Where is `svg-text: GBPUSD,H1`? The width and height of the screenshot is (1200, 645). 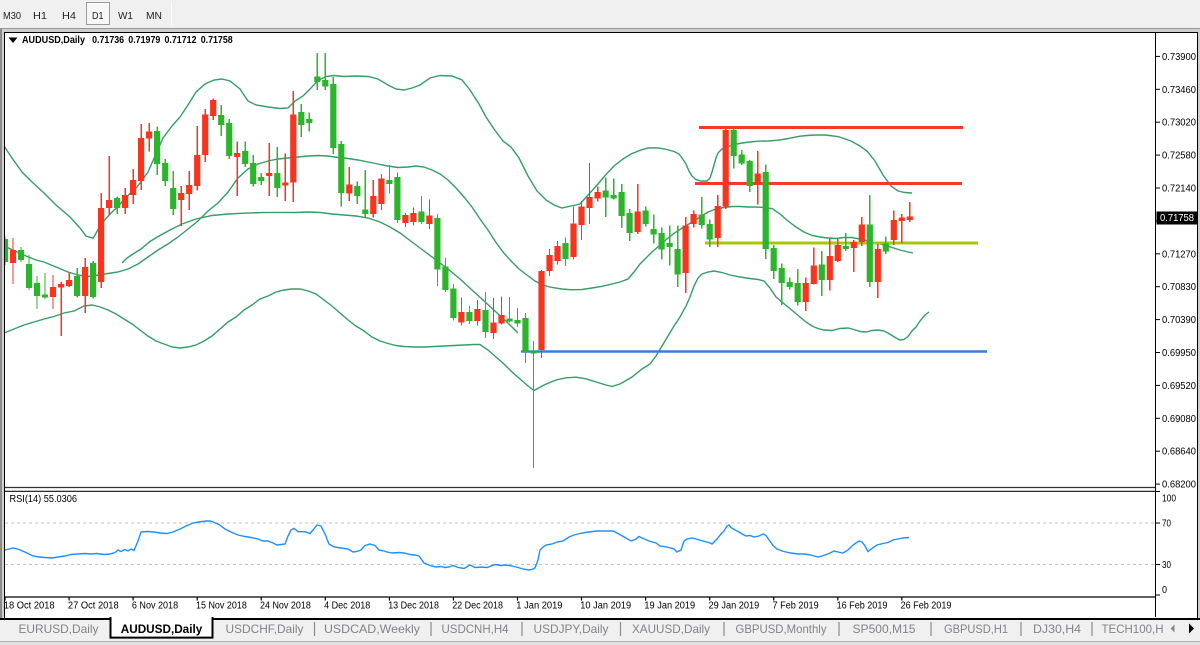
svg-text: GBPUSD,H1 is located at coordinates (976, 629).